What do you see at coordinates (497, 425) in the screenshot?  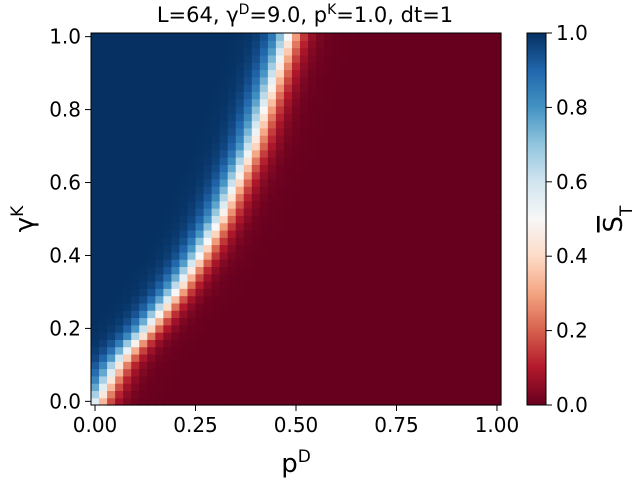 I see `x-tick-label: 1.00` at bounding box center [497, 425].